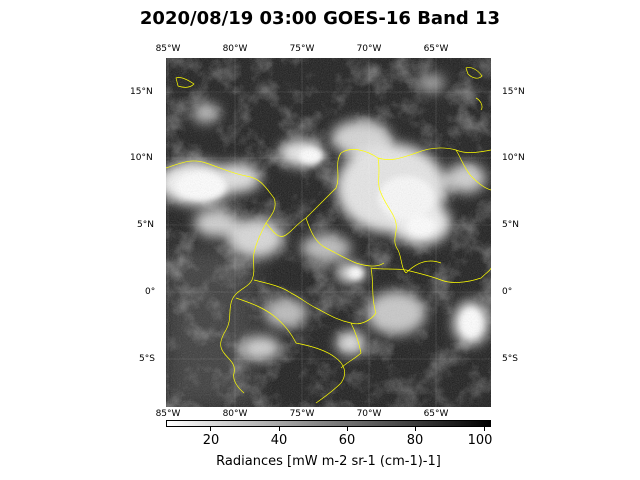  What do you see at coordinates (328, 461) in the screenshot?
I see `colorbar-label: Radiances [mW m-2 sr-1 (cm-1)-1]` at bounding box center [328, 461].